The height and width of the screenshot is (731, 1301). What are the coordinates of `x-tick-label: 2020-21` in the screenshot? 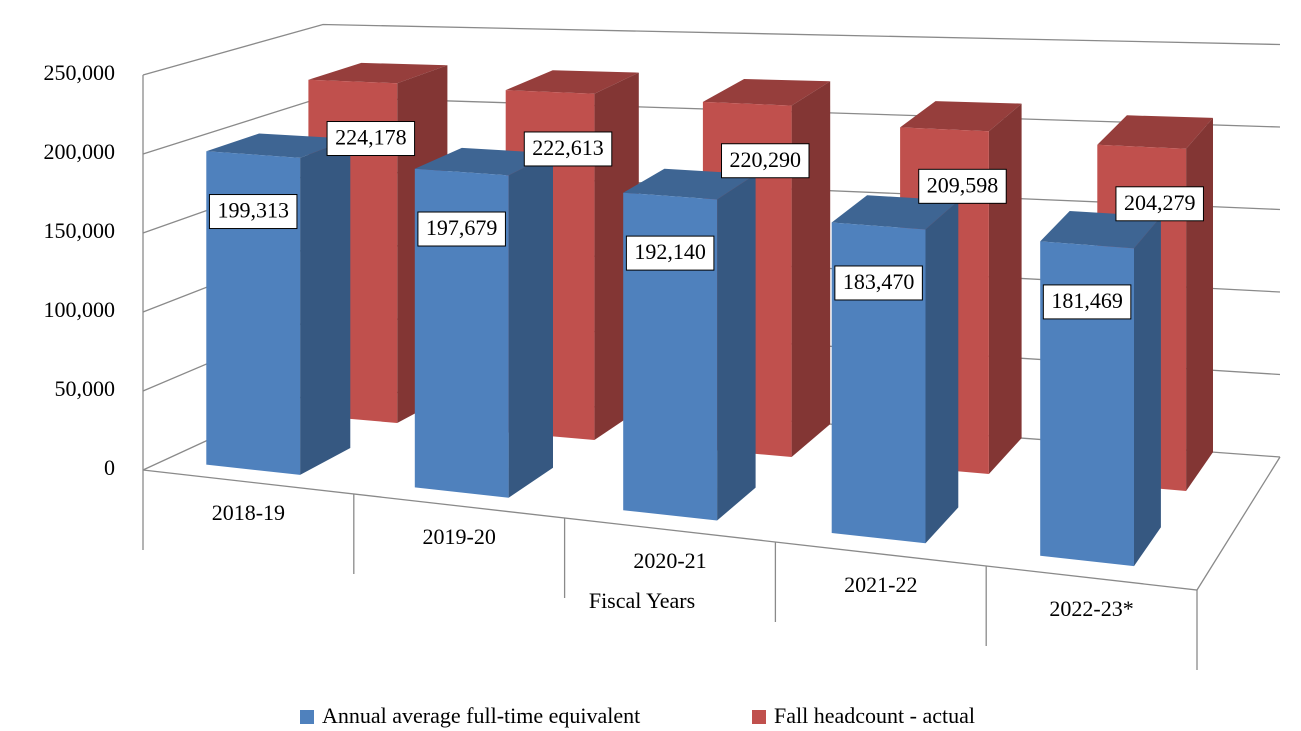 It's located at (669, 560).